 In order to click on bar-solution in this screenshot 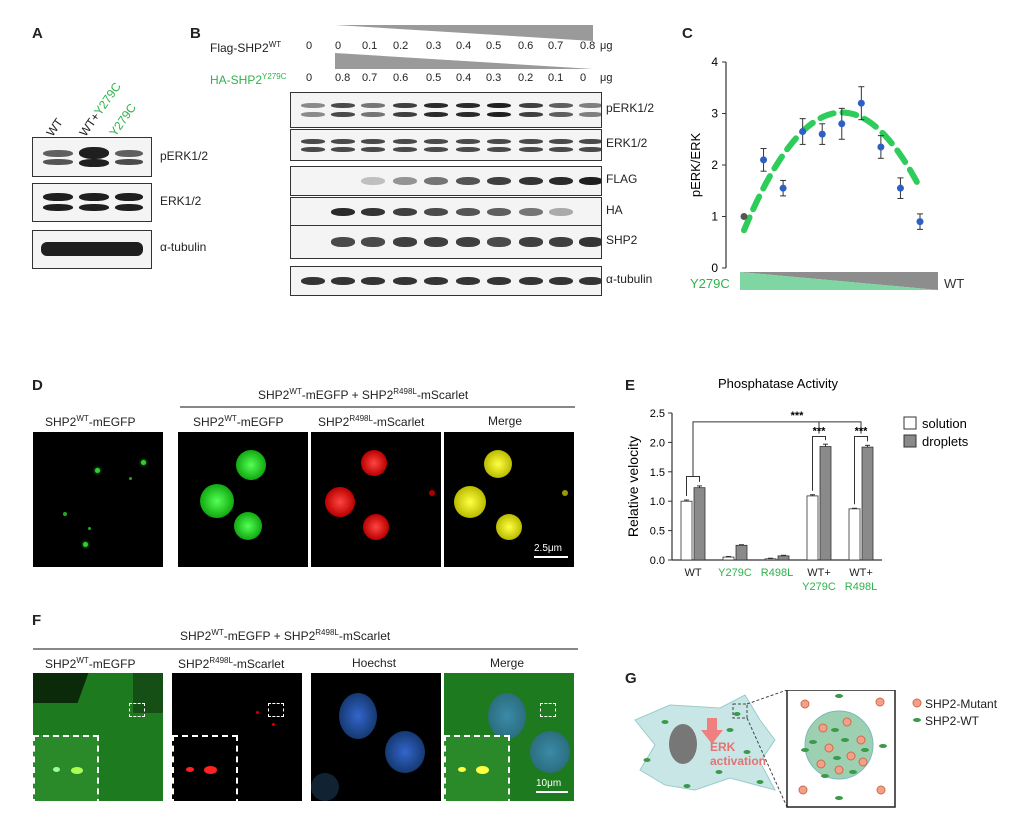, I will do `click(728, 558)`.